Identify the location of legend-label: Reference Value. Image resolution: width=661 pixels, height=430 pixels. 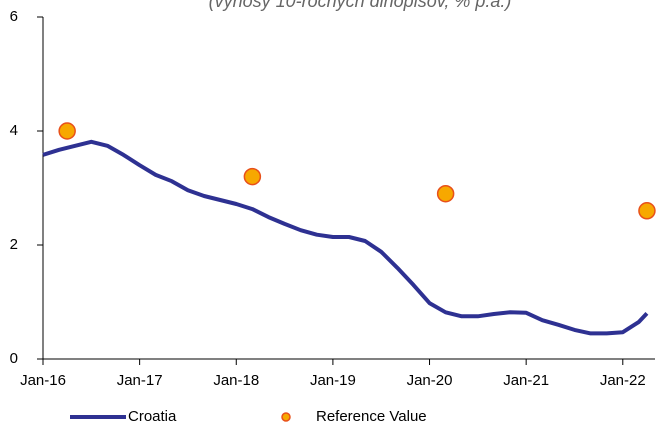
(371, 416).